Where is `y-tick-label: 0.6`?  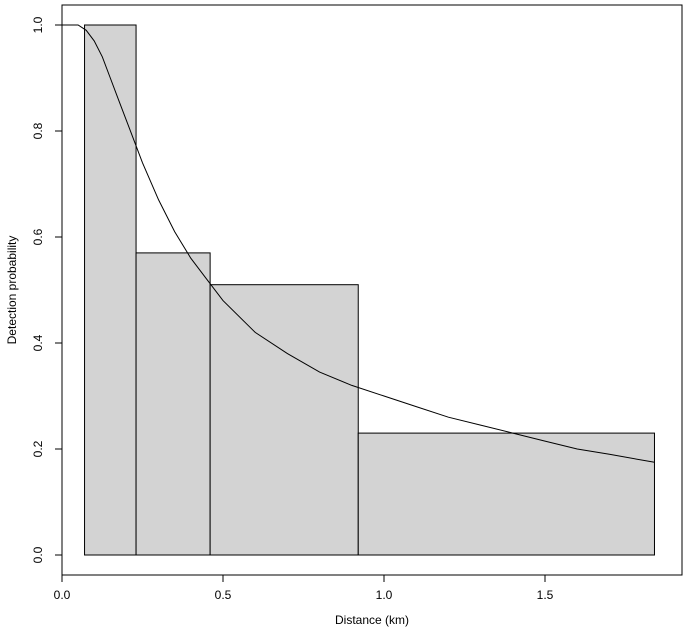
y-tick-label: 0.6 is located at coordinates (38, 236).